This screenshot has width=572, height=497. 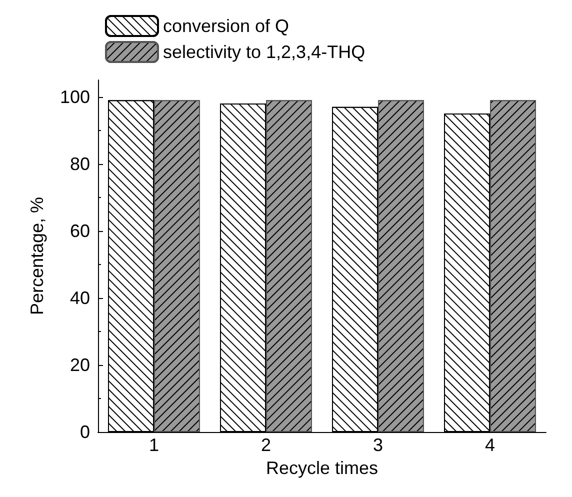 What do you see at coordinates (266, 445) in the screenshot?
I see `x-tick-label: 2` at bounding box center [266, 445].